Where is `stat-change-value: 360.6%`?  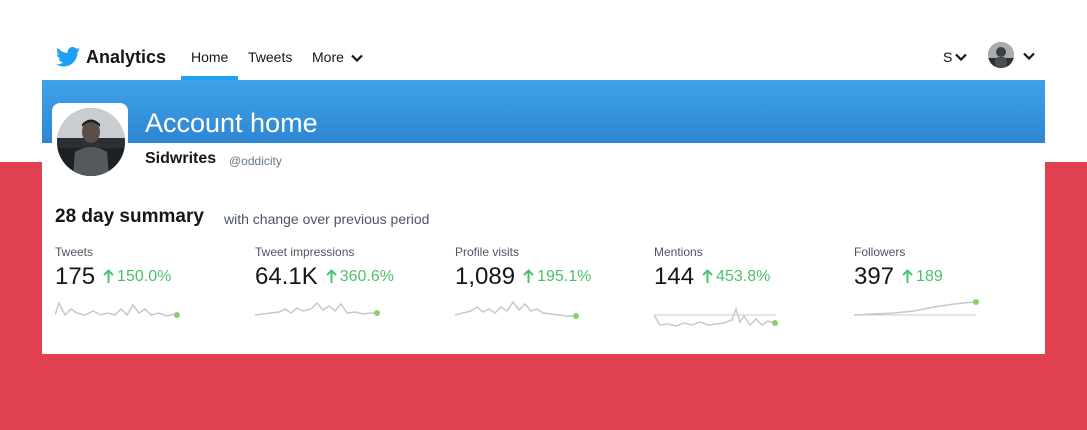
stat-change-value: 360.6% is located at coordinates (366, 276).